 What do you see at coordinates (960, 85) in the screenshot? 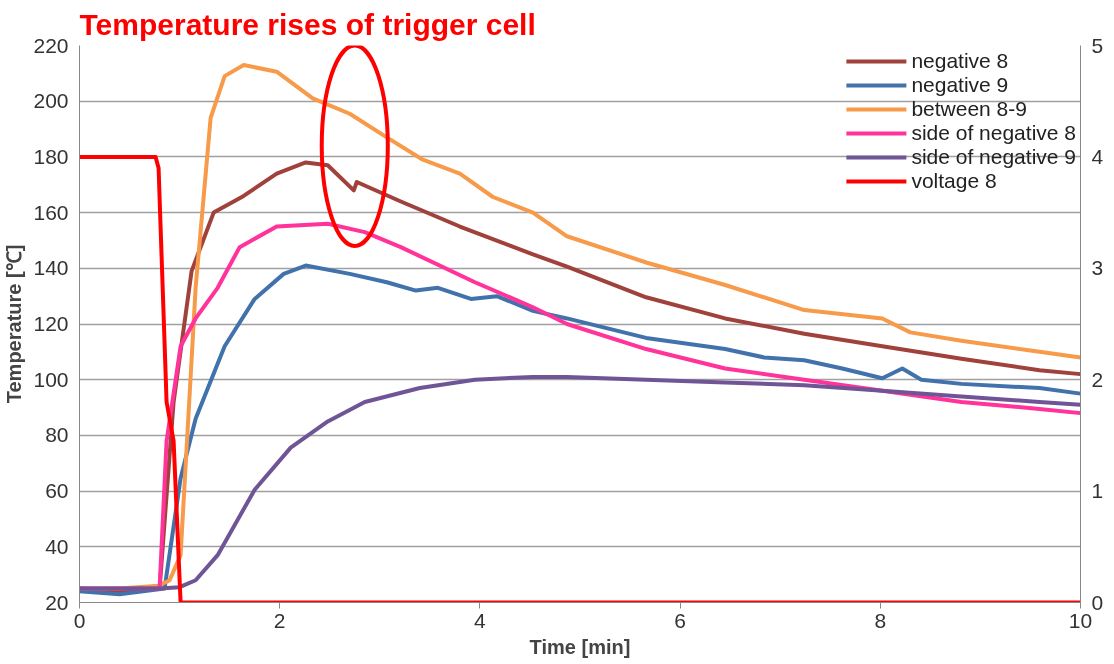
I see `legend-label: negative 9` at bounding box center [960, 85].